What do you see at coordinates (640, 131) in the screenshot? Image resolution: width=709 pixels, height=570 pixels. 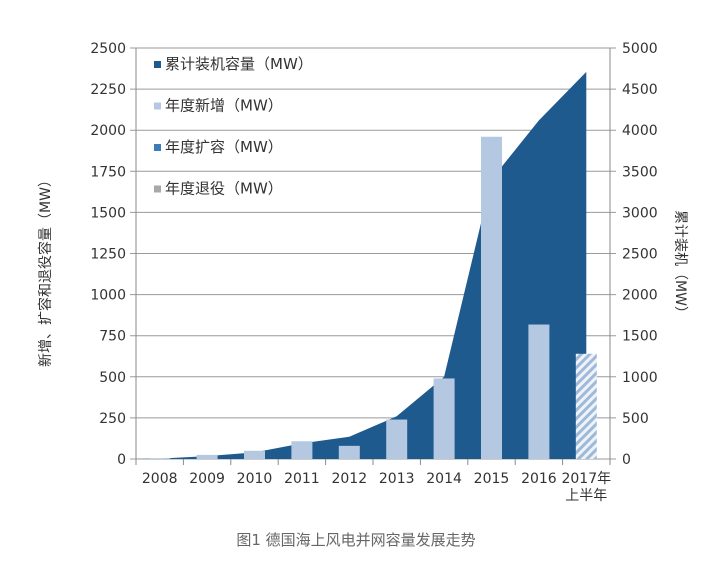 I see `y-tick-label-right: 4000` at bounding box center [640, 131].